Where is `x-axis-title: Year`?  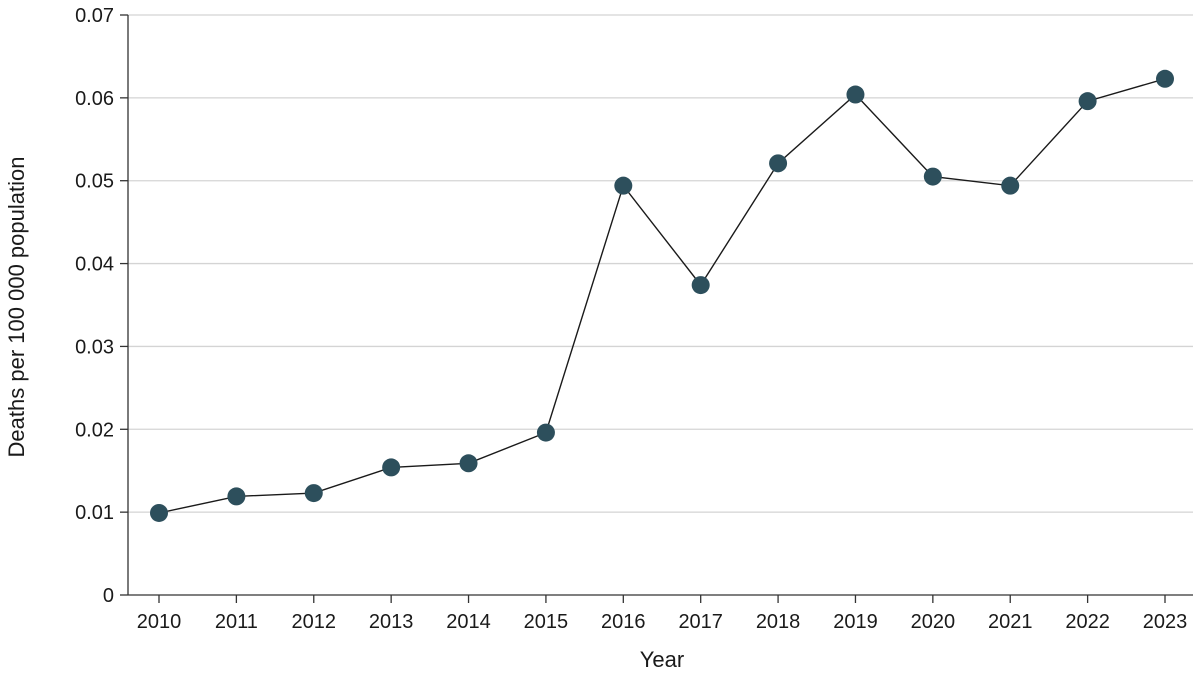 x-axis-title: Year is located at coordinates (662, 659).